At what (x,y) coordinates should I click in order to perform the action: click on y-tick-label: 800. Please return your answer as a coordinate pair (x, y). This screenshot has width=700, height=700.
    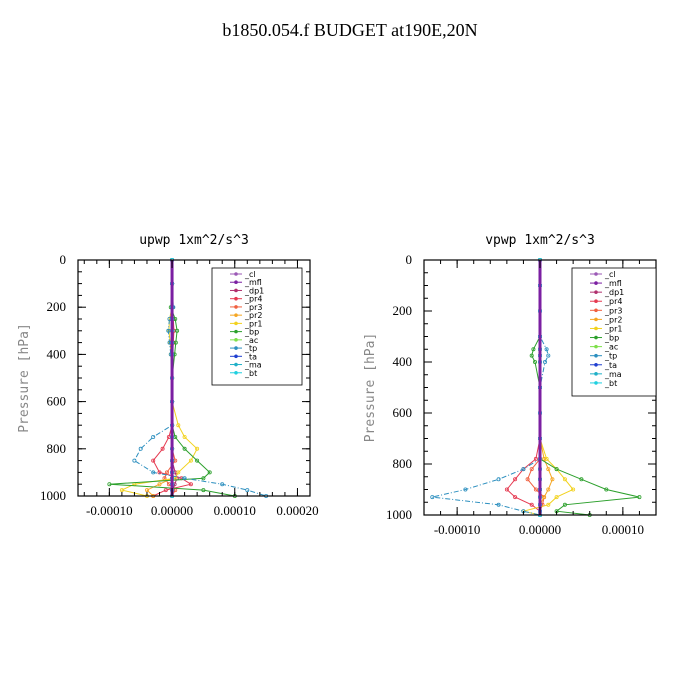
    Looking at the image, I should click on (403, 463).